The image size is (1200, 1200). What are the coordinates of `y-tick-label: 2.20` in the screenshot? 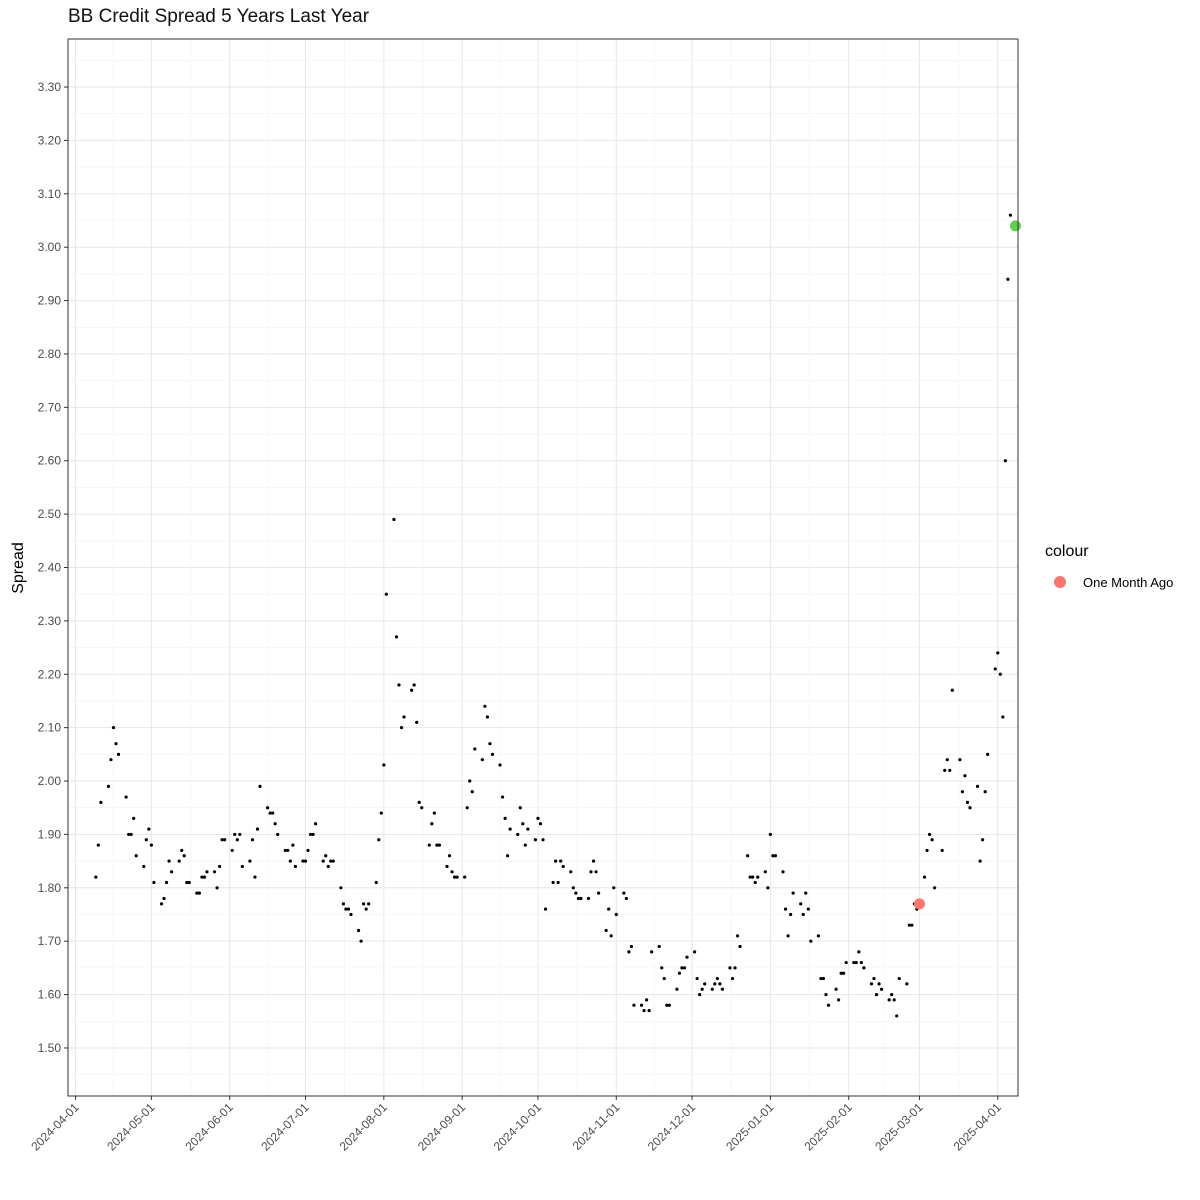 It's located at (50, 674).